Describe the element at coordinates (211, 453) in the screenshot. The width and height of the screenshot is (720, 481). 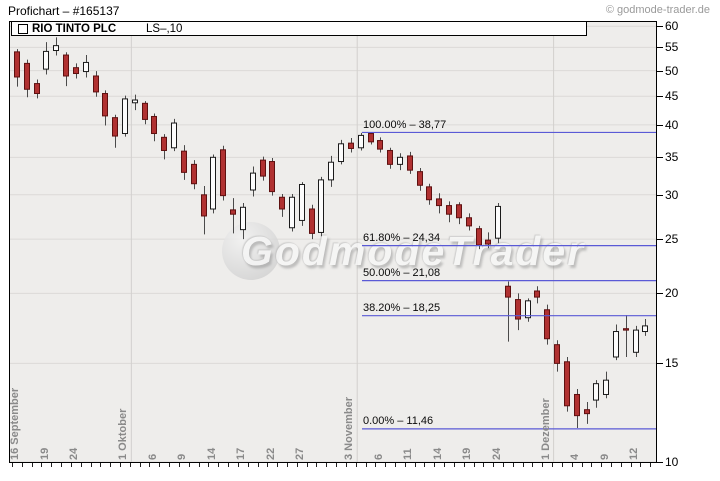
I see `x-axis-label: 14` at that location.